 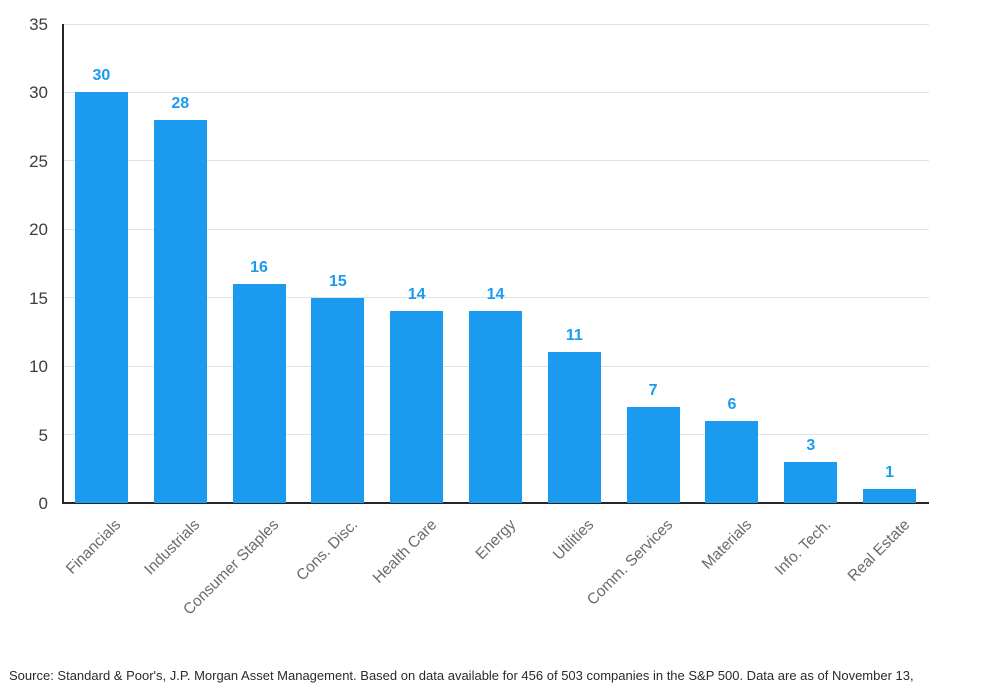 I want to click on x-axis-label: Real Estate, so click(x=878, y=550).